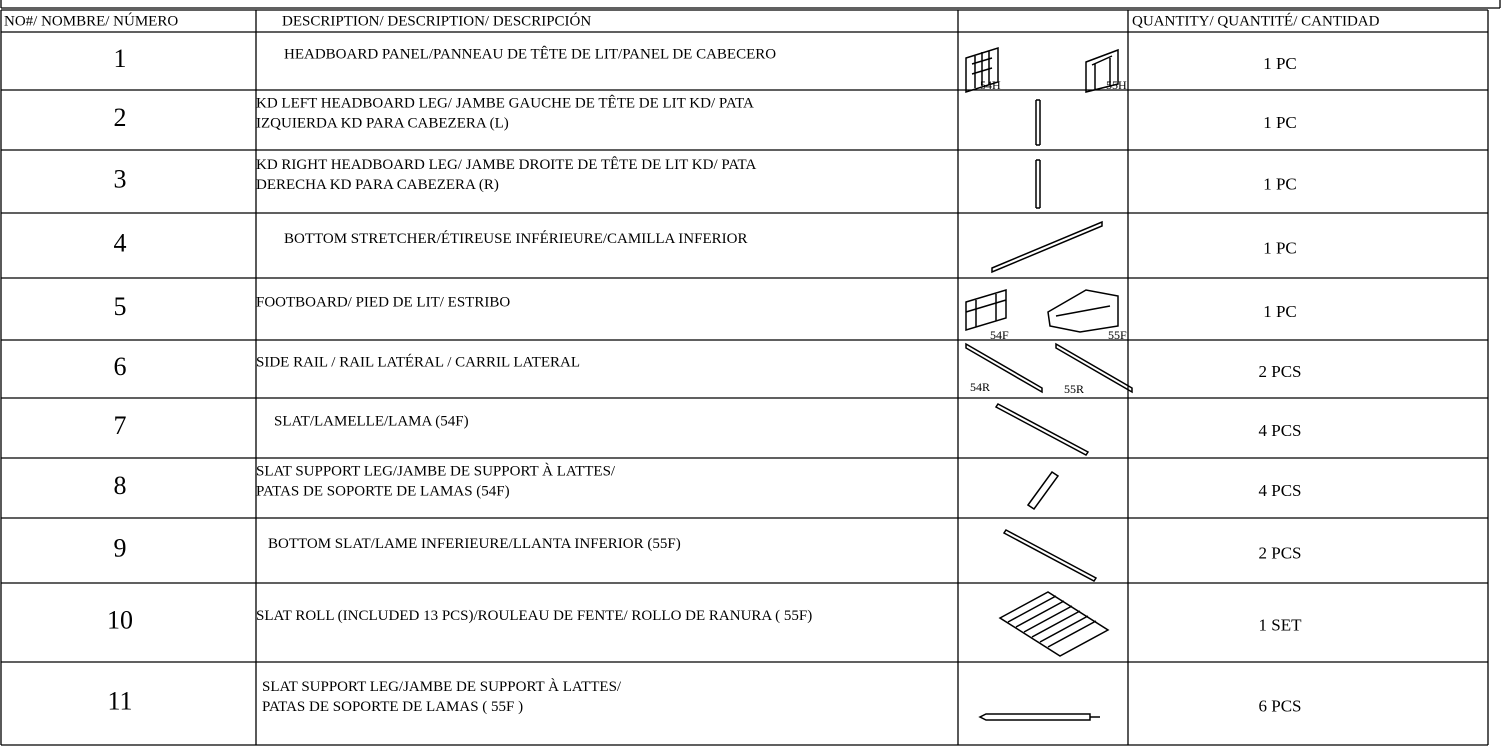 This screenshot has height=756, width=1503. What do you see at coordinates (436, 20) in the screenshot?
I see `header-description: DESCRIPTION/ DESCRIPTION/ DESCRIPCIÓN` at bounding box center [436, 20].